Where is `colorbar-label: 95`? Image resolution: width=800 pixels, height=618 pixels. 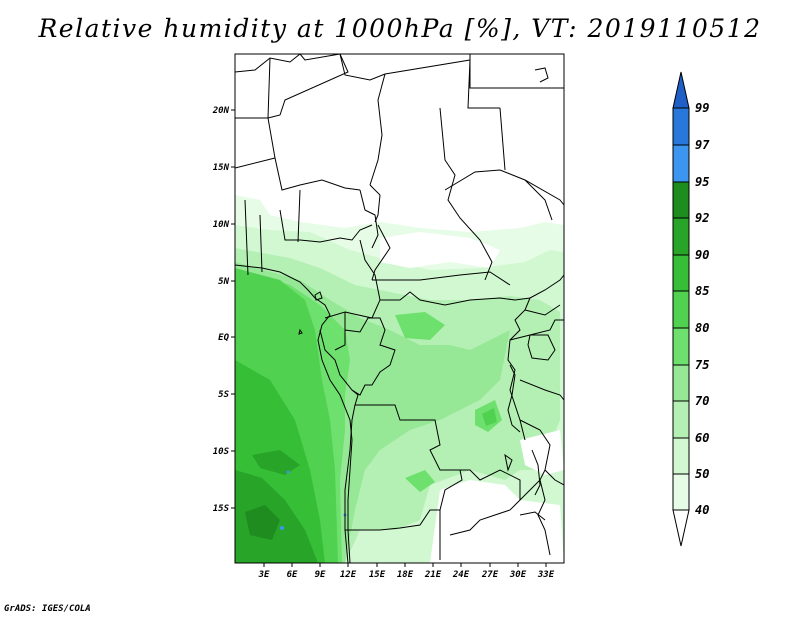 colorbar-label: 95 is located at coordinates (702, 182).